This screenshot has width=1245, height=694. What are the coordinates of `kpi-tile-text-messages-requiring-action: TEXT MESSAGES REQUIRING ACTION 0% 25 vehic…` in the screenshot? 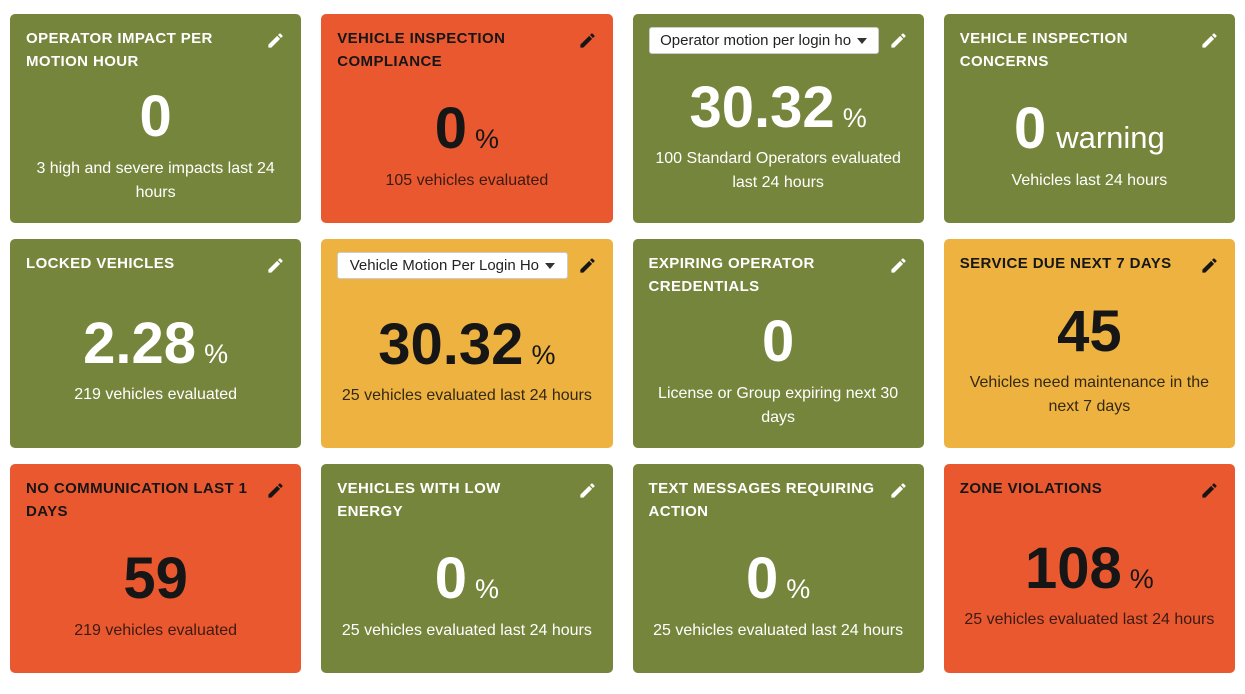 It's located at (778, 569).